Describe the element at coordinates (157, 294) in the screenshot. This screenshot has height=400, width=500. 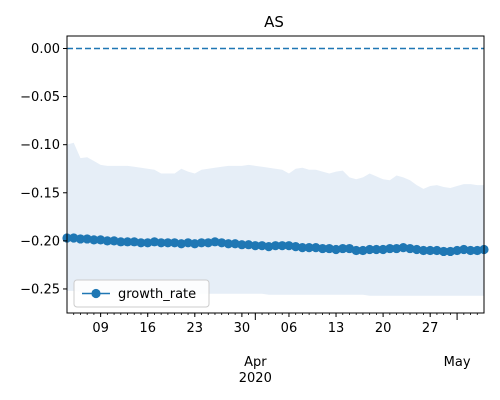
I see `legend-label: growth_rate` at that location.